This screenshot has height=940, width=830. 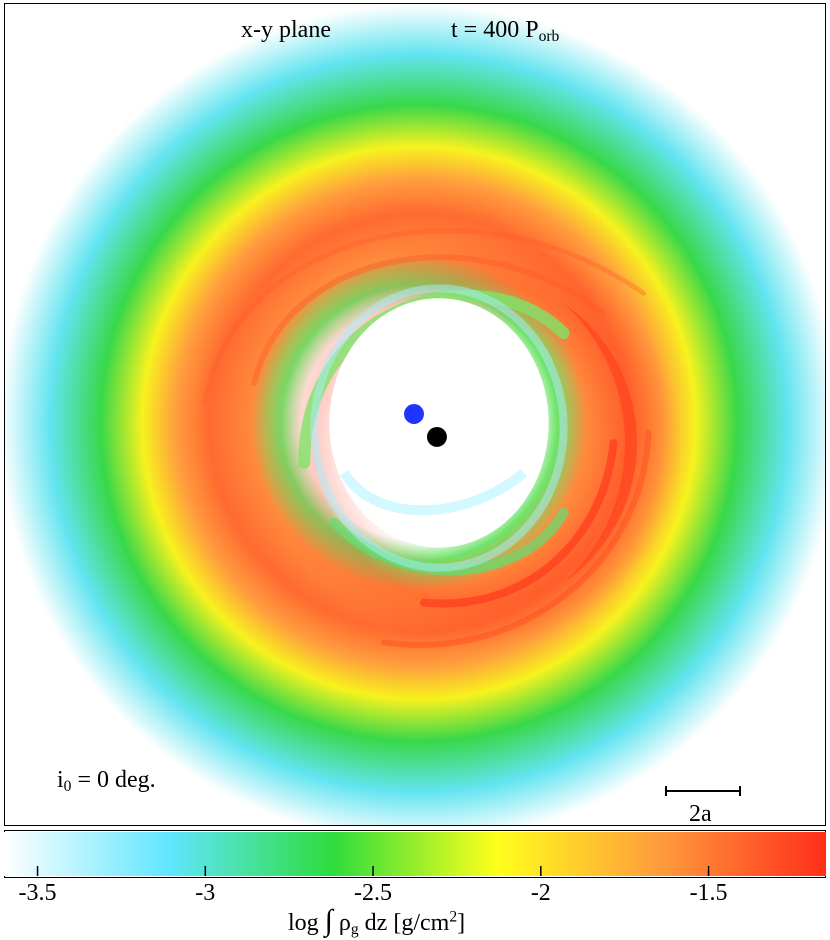 What do you see at coordinates (106, 781) in the screenshot?
I see `inclination-label: i0 = 0 deg.` at bounding box center [106, 781].